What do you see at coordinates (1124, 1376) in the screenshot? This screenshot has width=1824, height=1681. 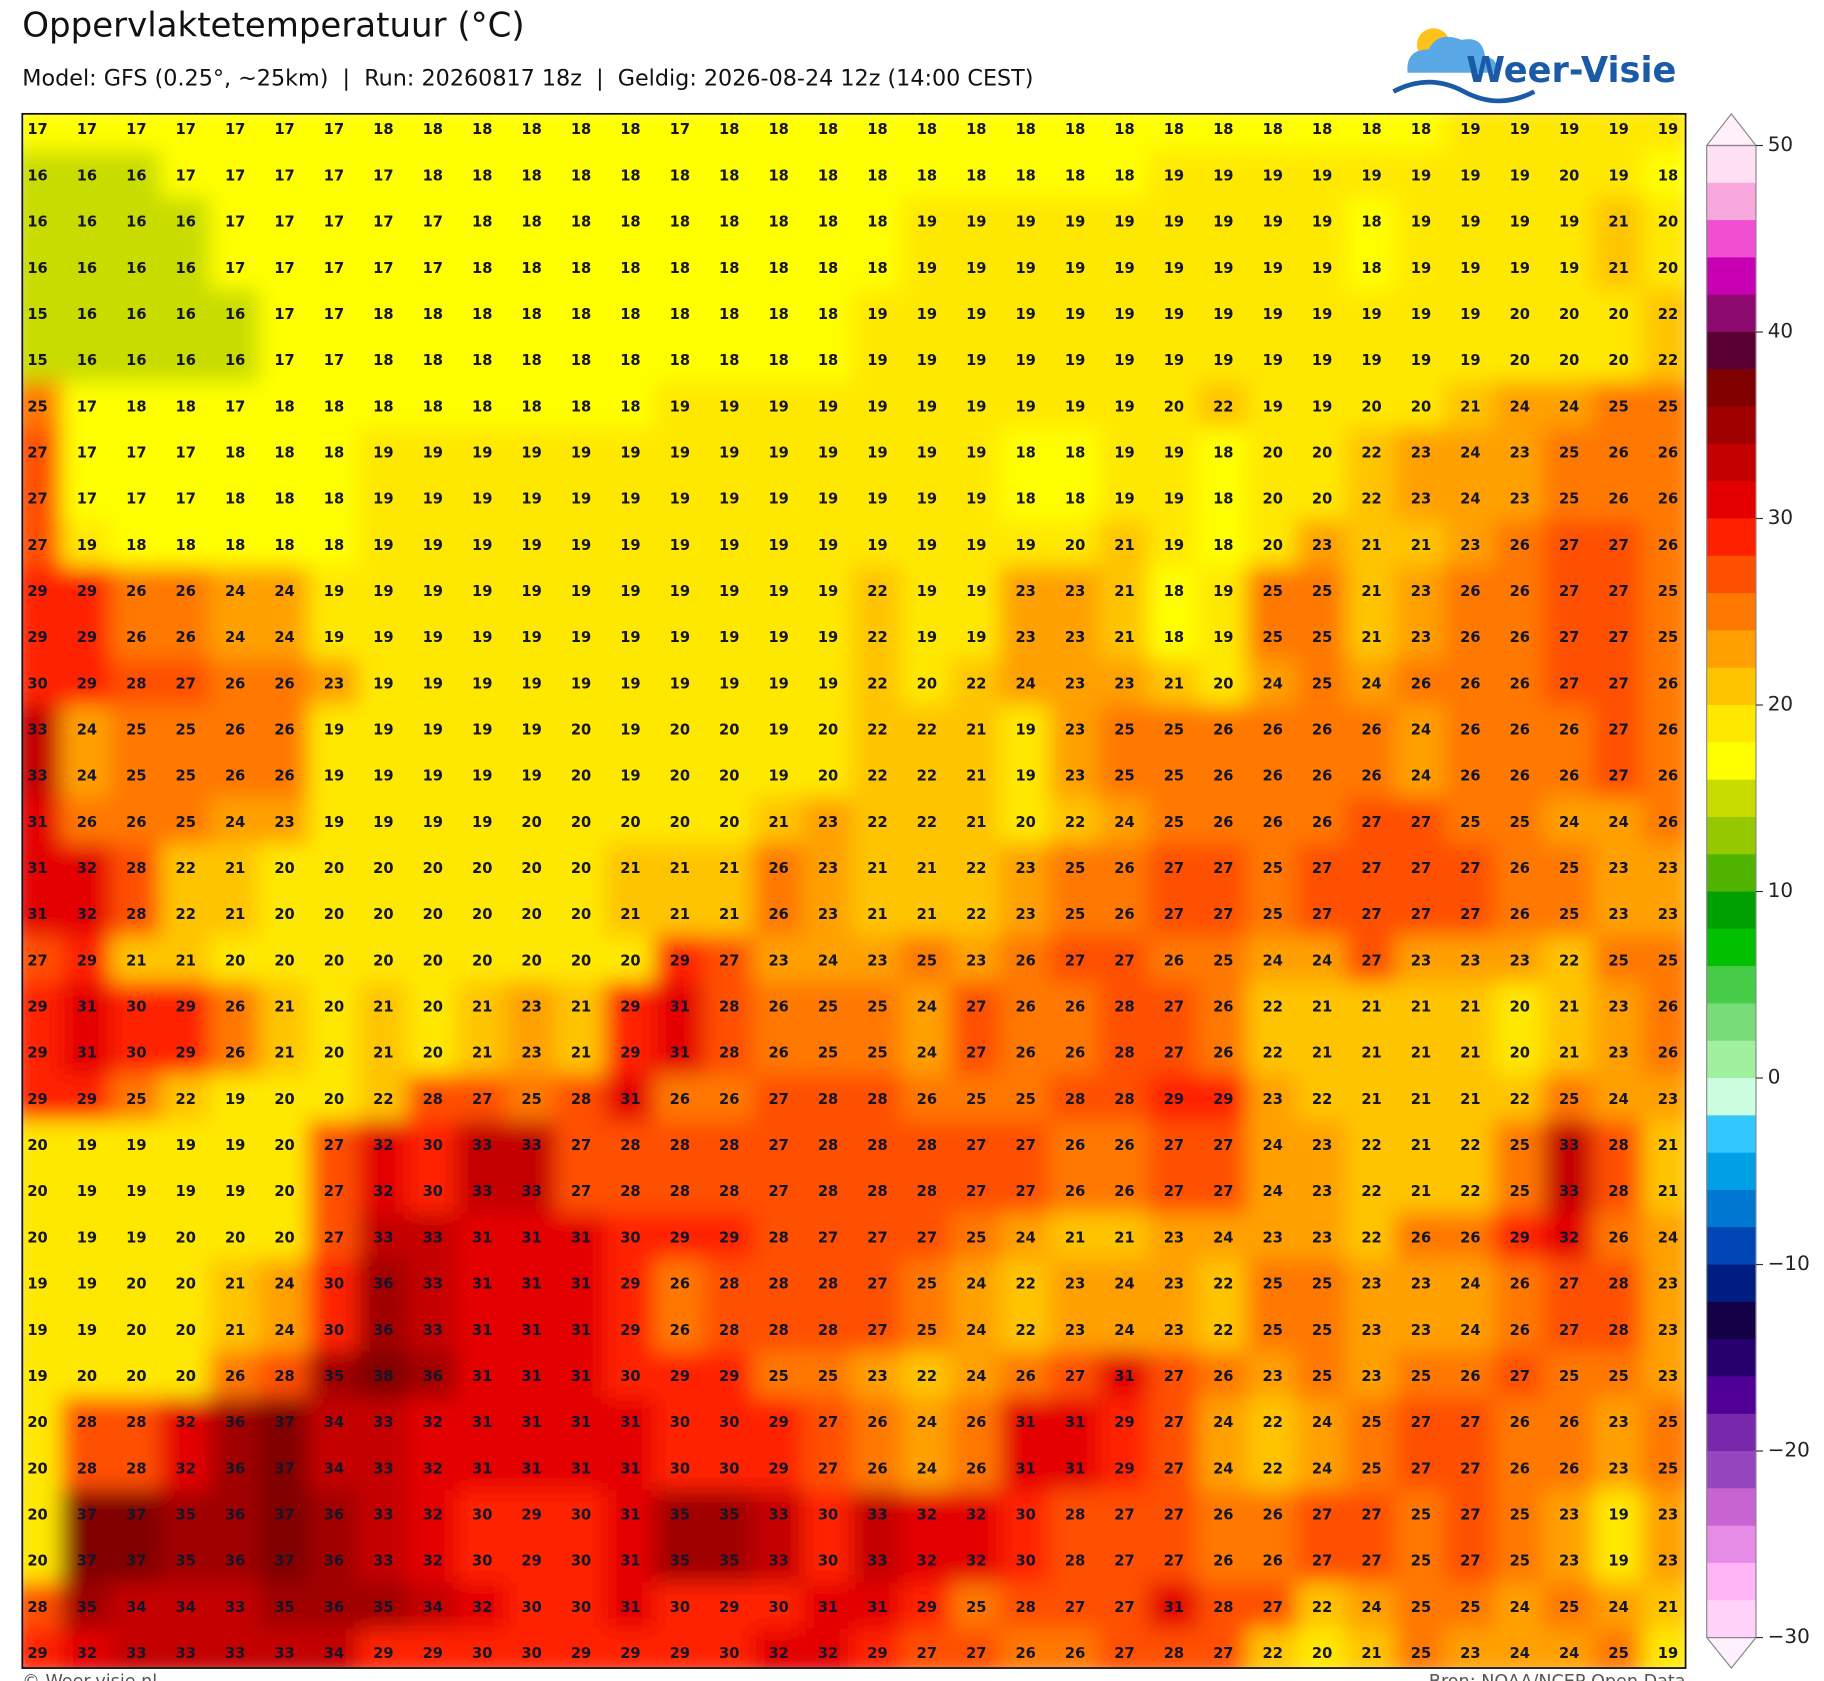 I see `temperature-label: 31` at bounding box center [1124, 1376].